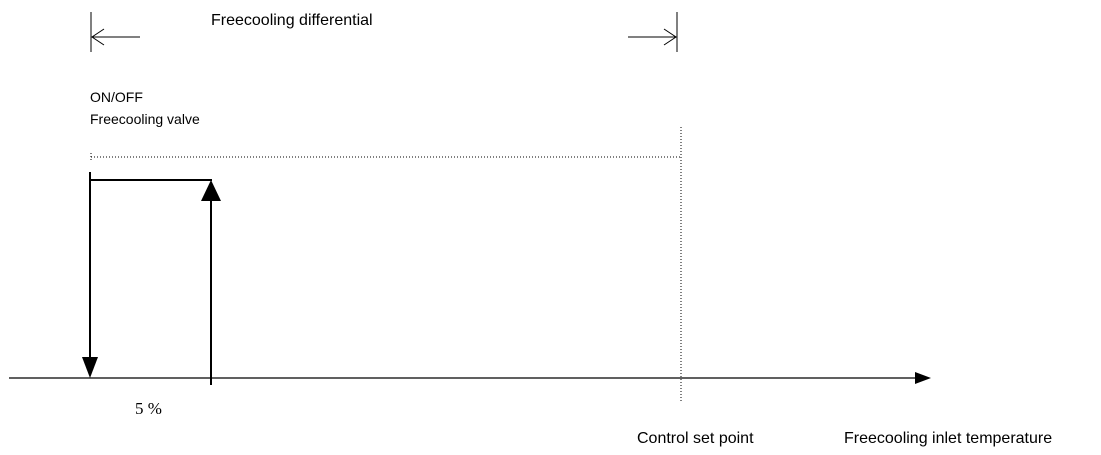 The image size is (1101, 455). What do you see at coordinates (148, 408) in the screenshot?
I see `percent-label: 5 %` at bounding box center [148, 408].